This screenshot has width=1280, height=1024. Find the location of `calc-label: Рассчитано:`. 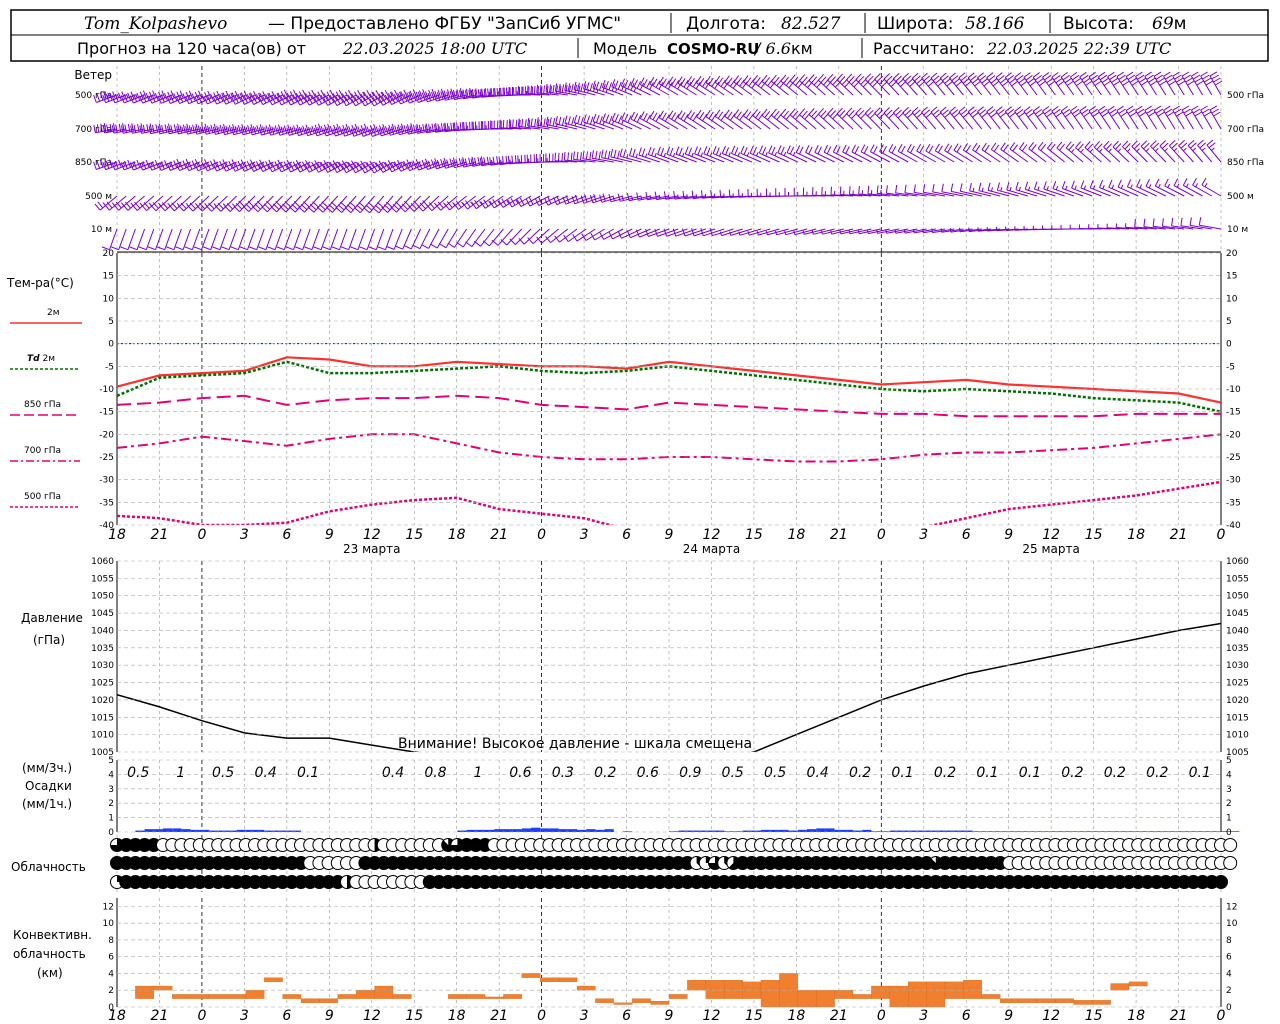

calc-label: Рассчитано: is located at coordinates (924, 48).